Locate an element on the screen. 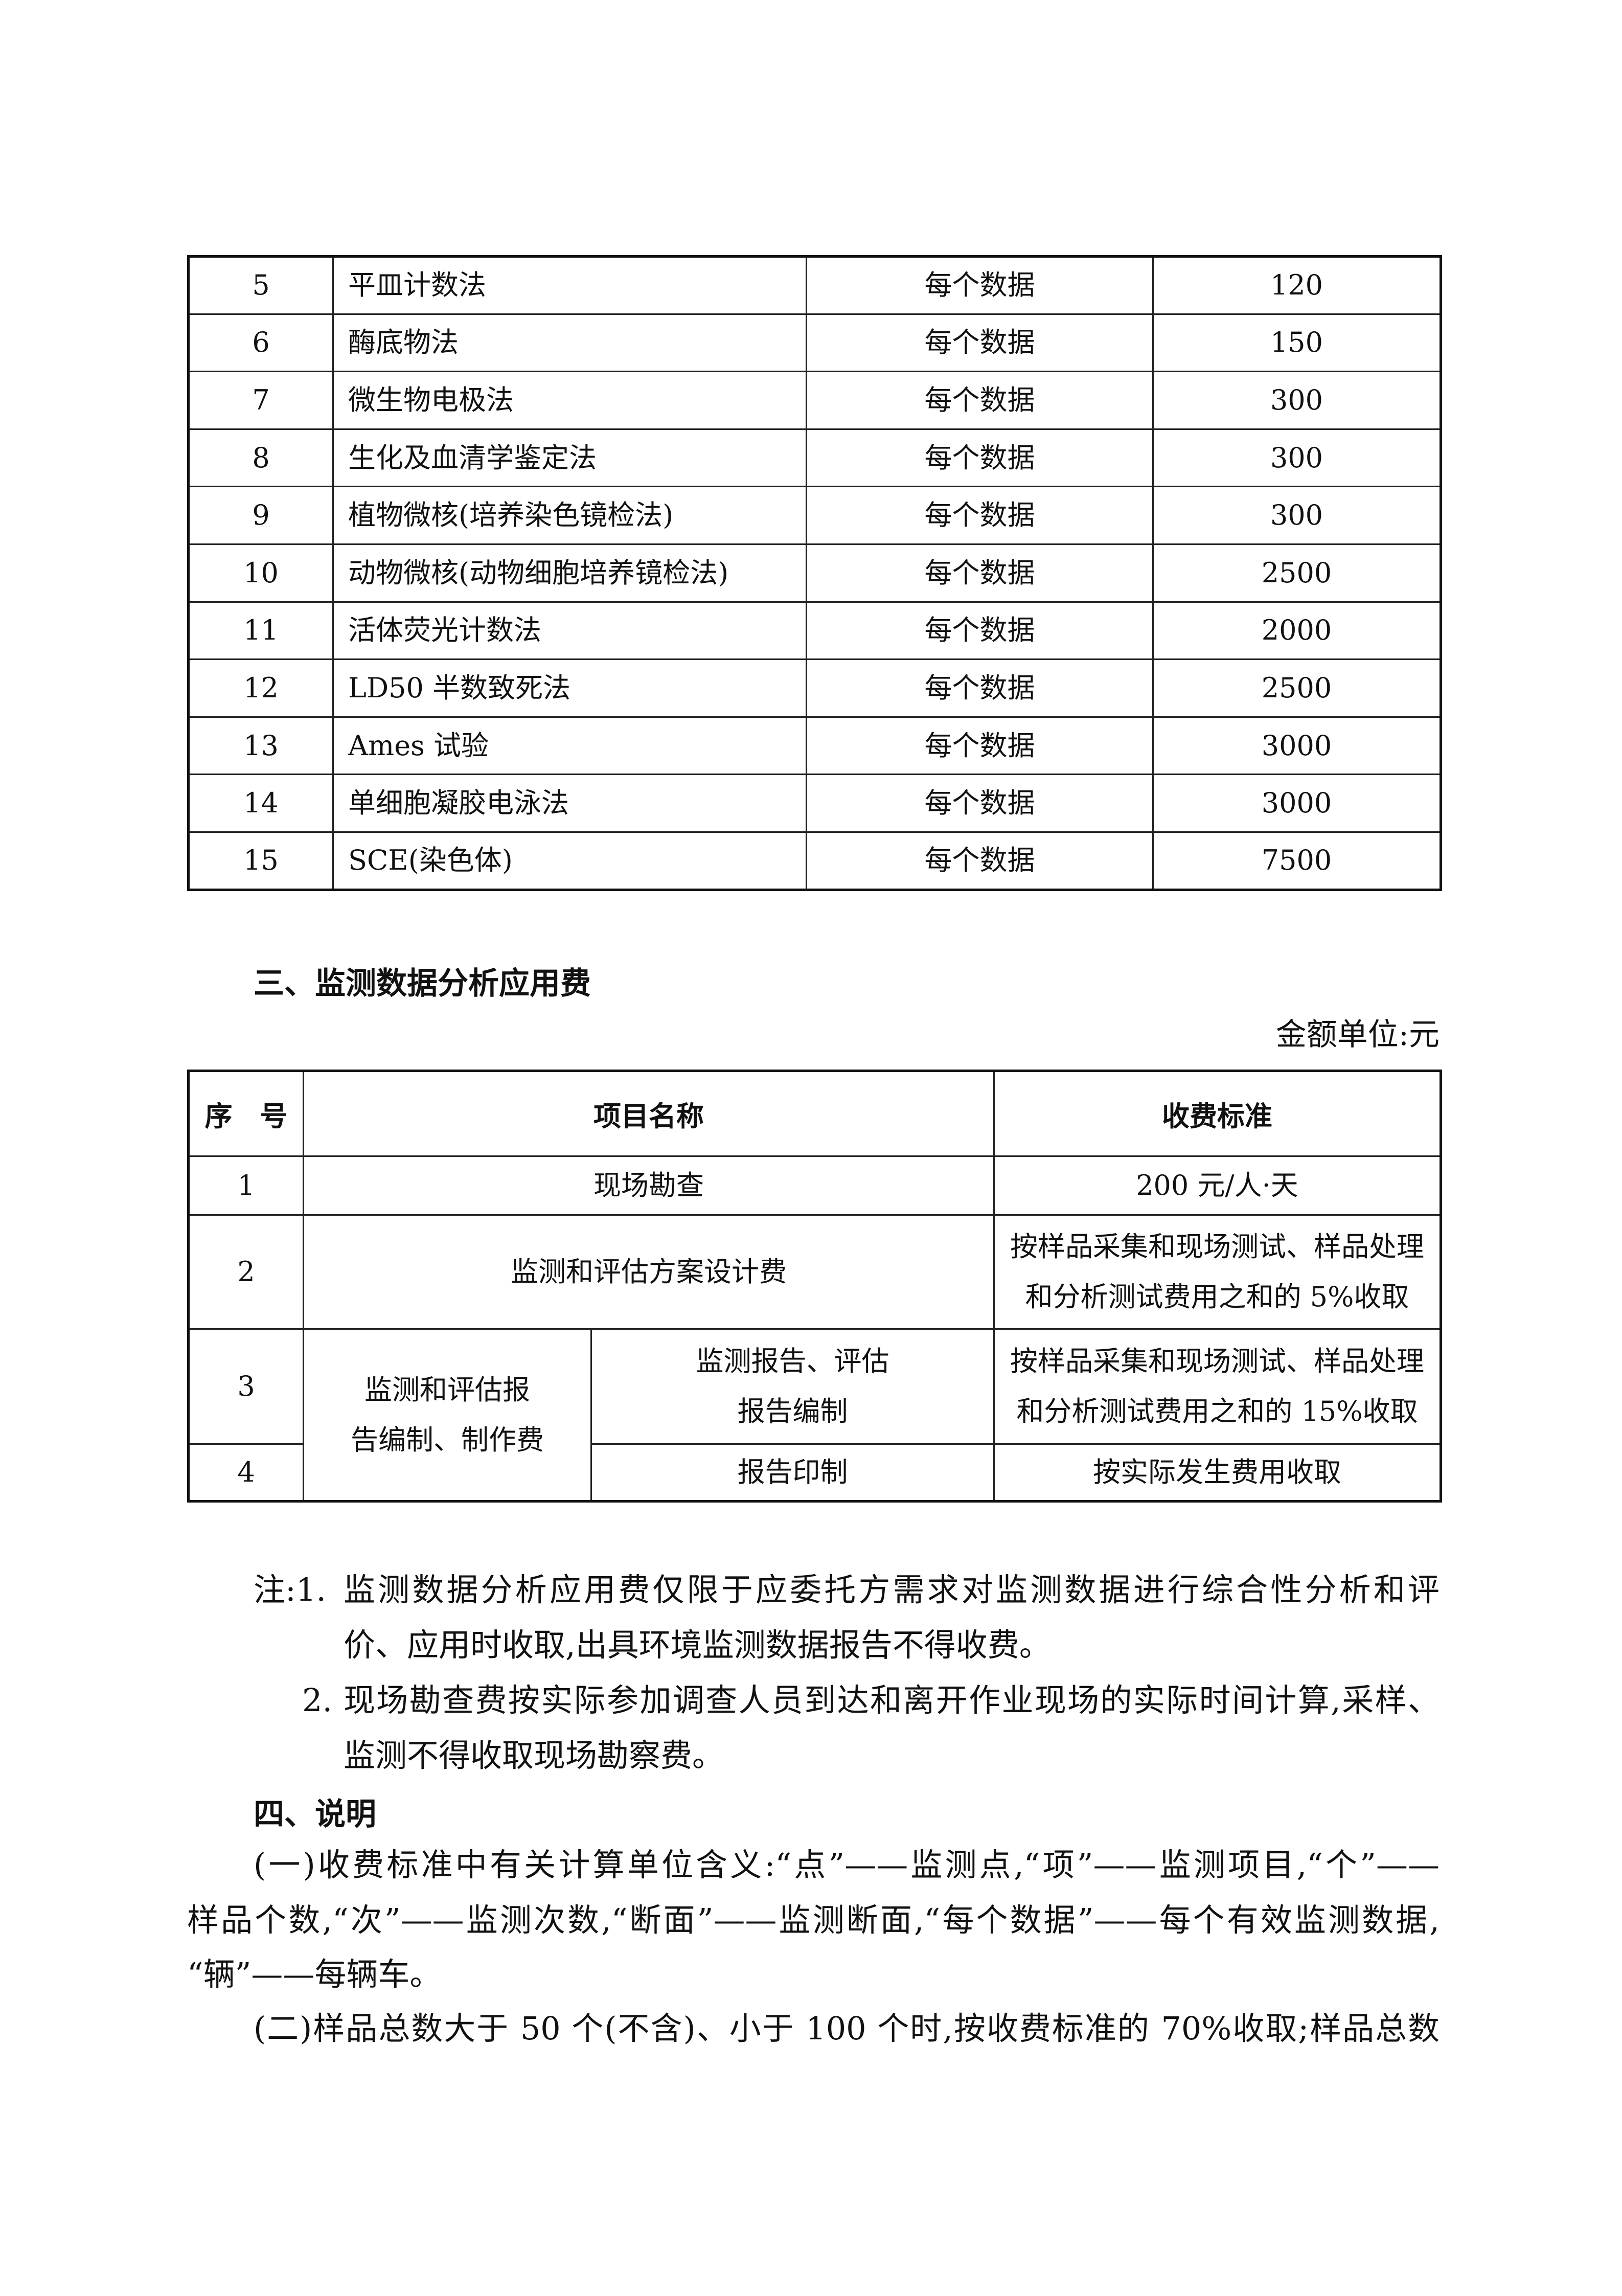  cell-name: 活体荧光计数法 is located at coordinates (569, 631).